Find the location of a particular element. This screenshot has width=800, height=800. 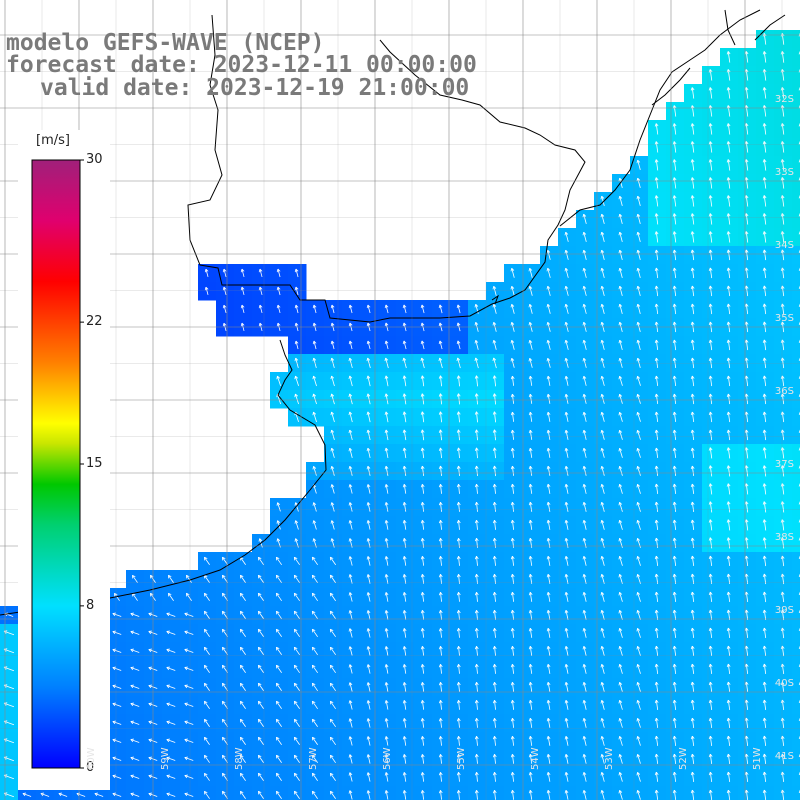

longitude-label: 54W is located at coordinates (535, 758).